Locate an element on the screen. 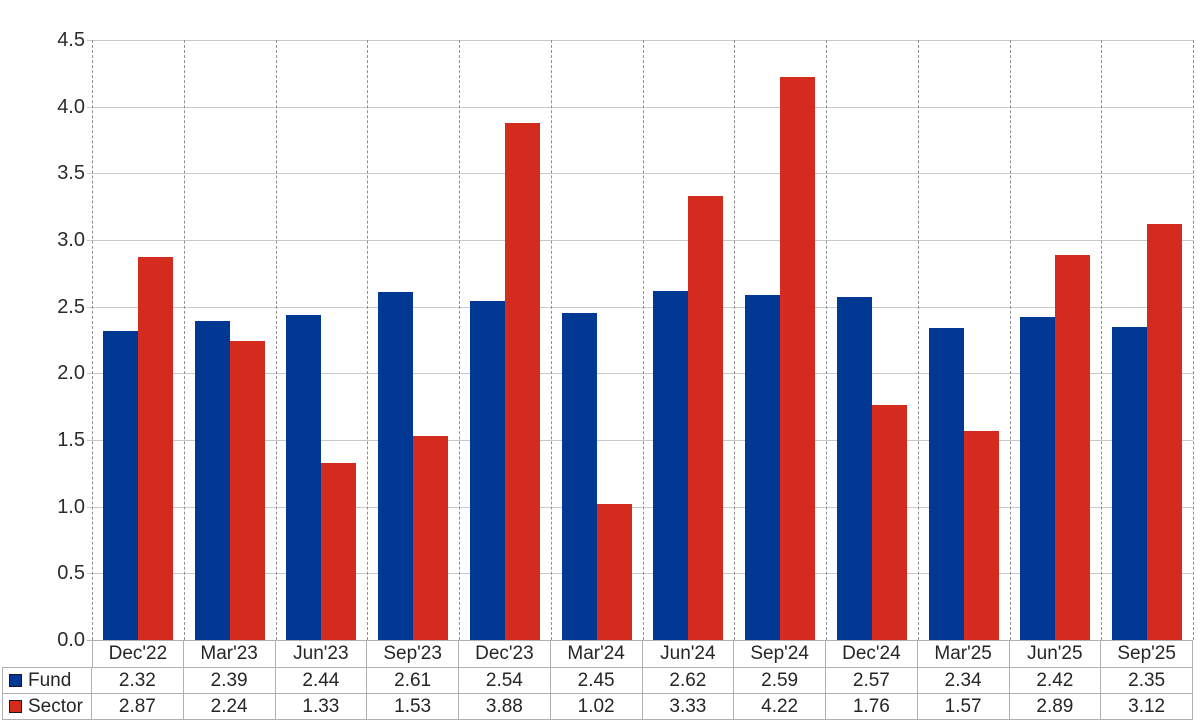 This screenshot has height=720, width=1200. table-value-fund: 2.35 is located at coordinates (1147, 681).